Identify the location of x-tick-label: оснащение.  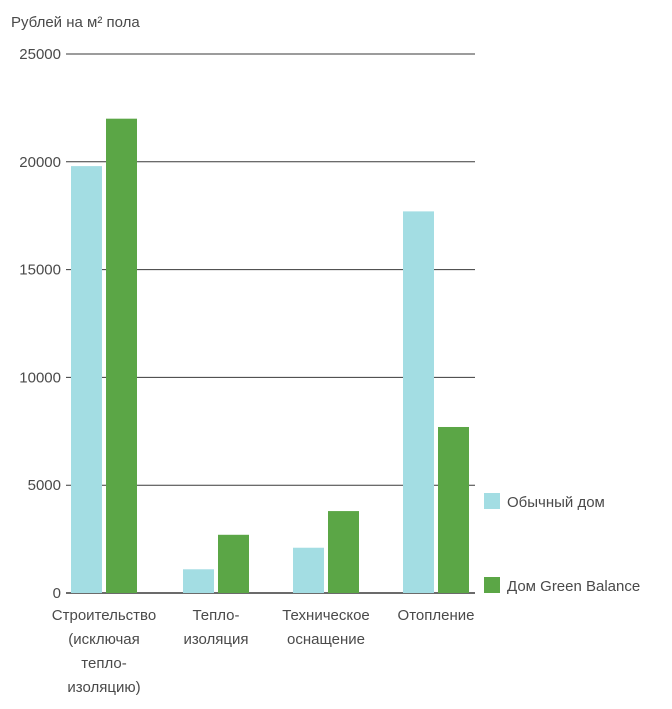
(326, 639).